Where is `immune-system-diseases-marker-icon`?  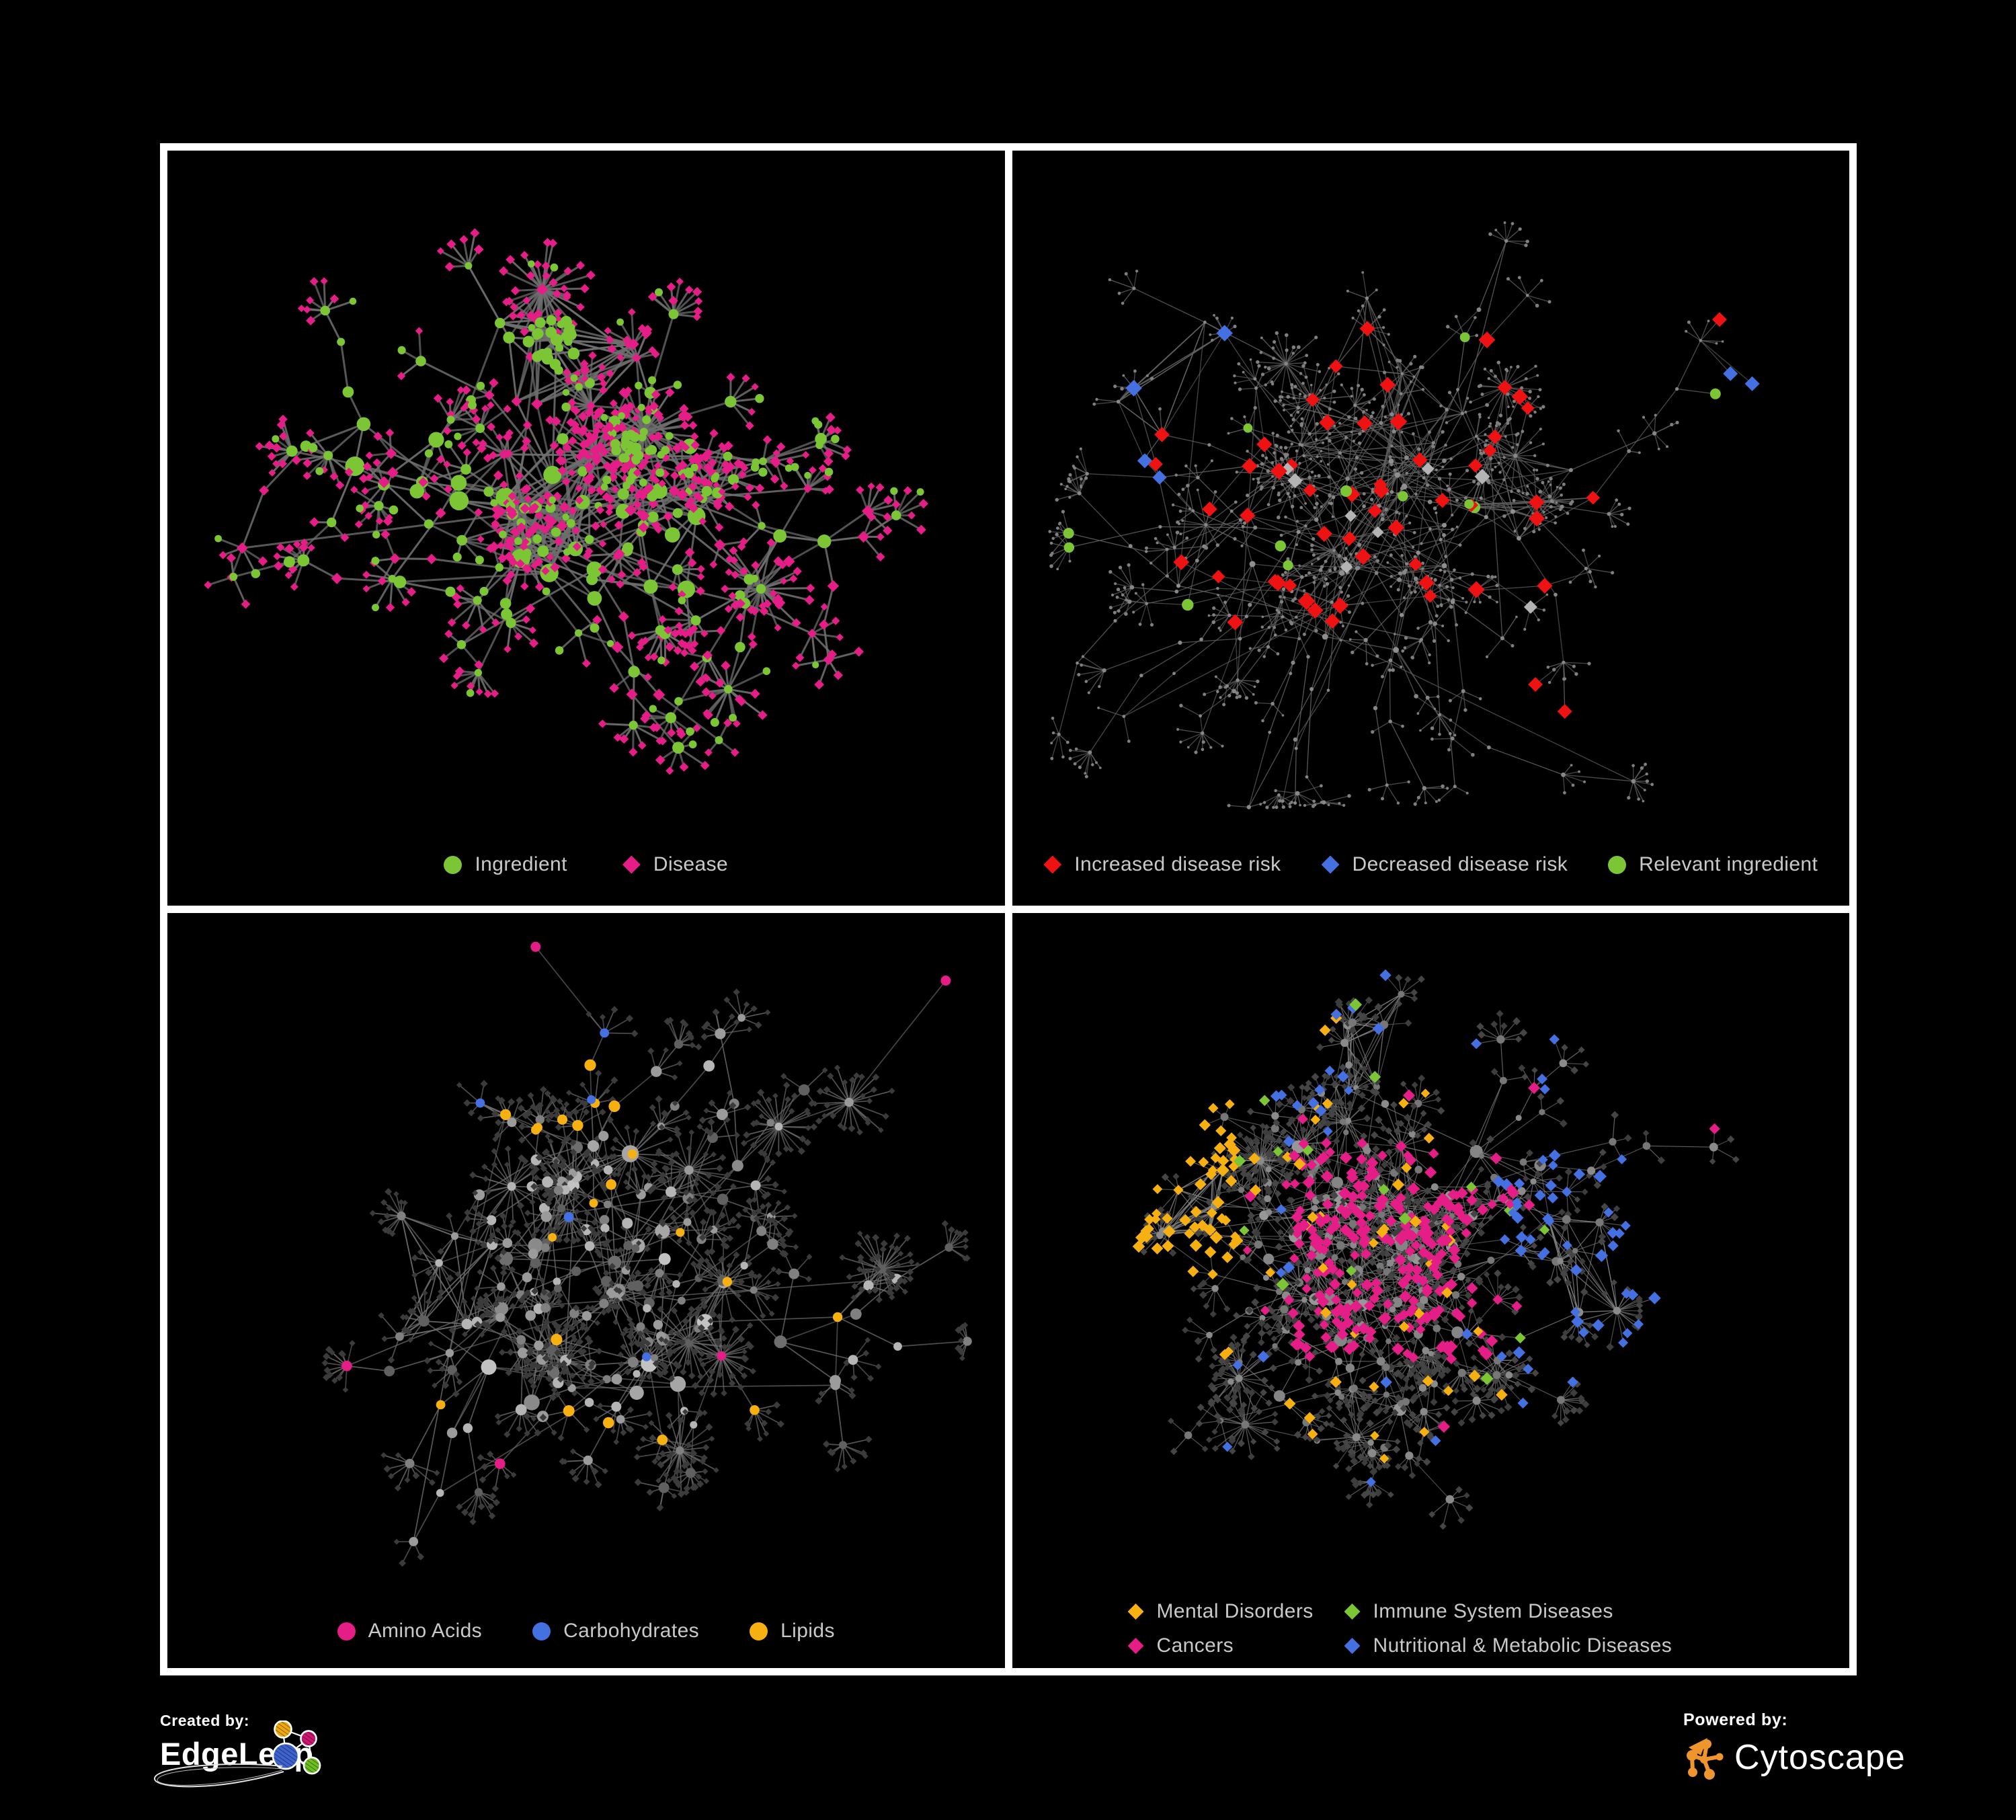 immune-system-diseases-marker-icon is located at coordinates (1352, 1612).